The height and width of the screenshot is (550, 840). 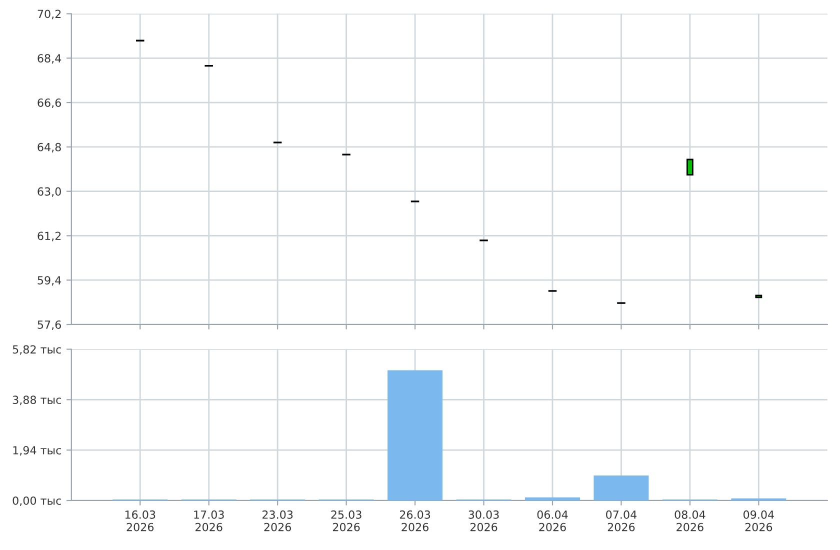 What do you see at coordinates (49, 325) in the screenshot?
I see `y-tick-label: 57,6` at bounding box center [49, 325].